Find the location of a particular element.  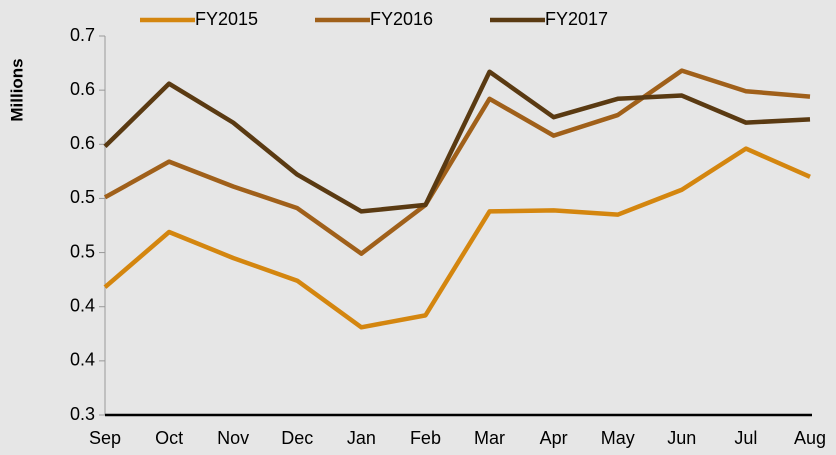

x-tick-label: Aug is located at coordinates (810, 438).